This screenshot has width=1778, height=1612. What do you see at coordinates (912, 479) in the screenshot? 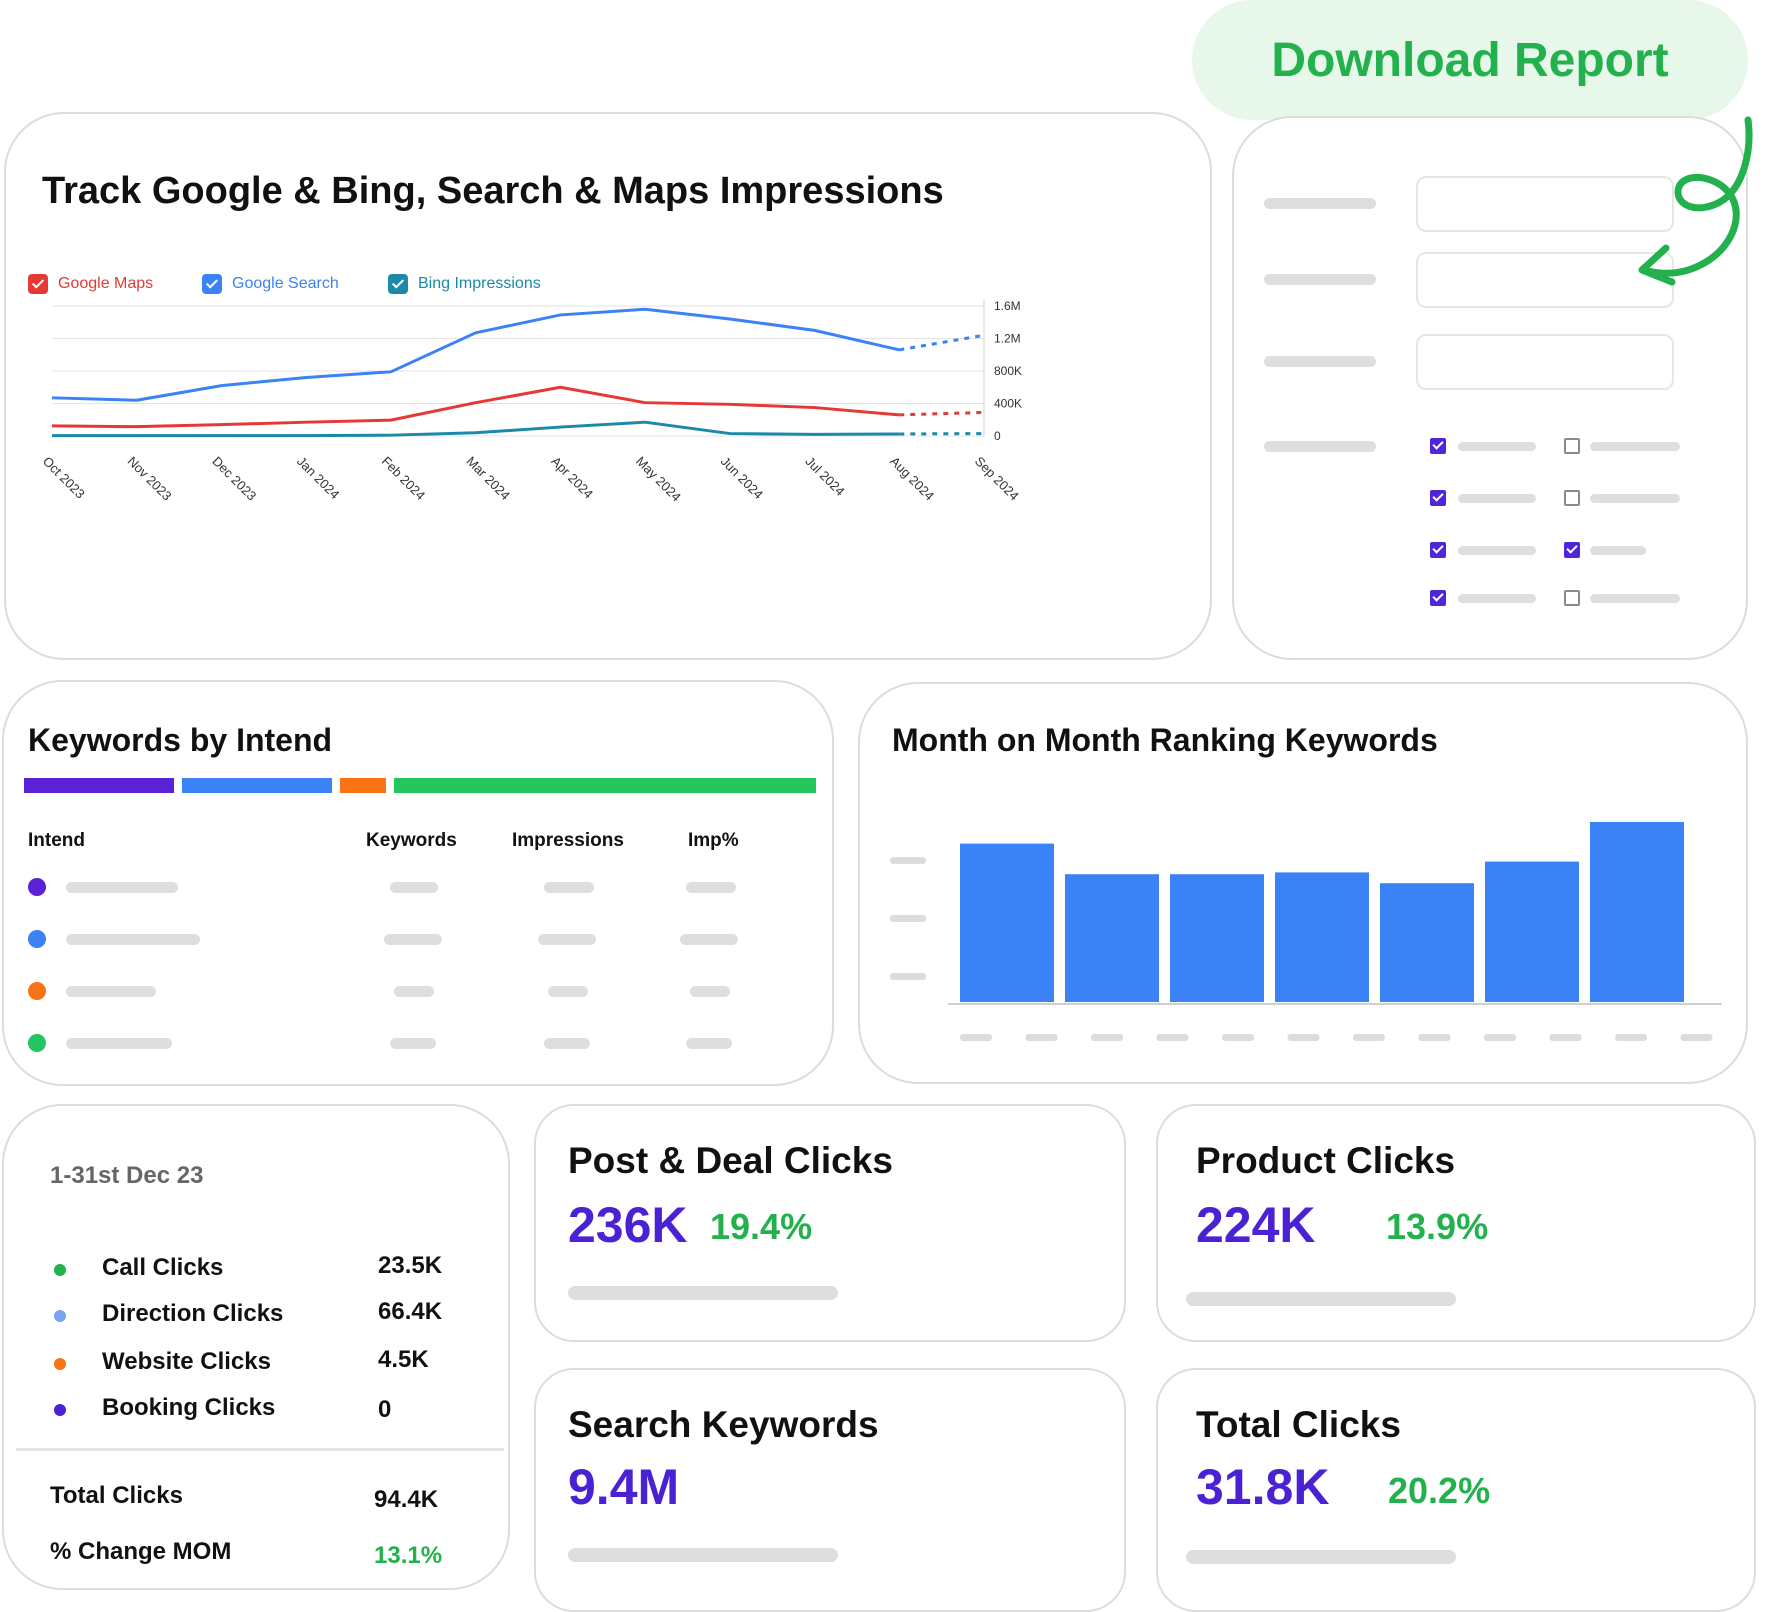
I see `x-tick-label: Aug 2024` at bounding box center [912, 479].